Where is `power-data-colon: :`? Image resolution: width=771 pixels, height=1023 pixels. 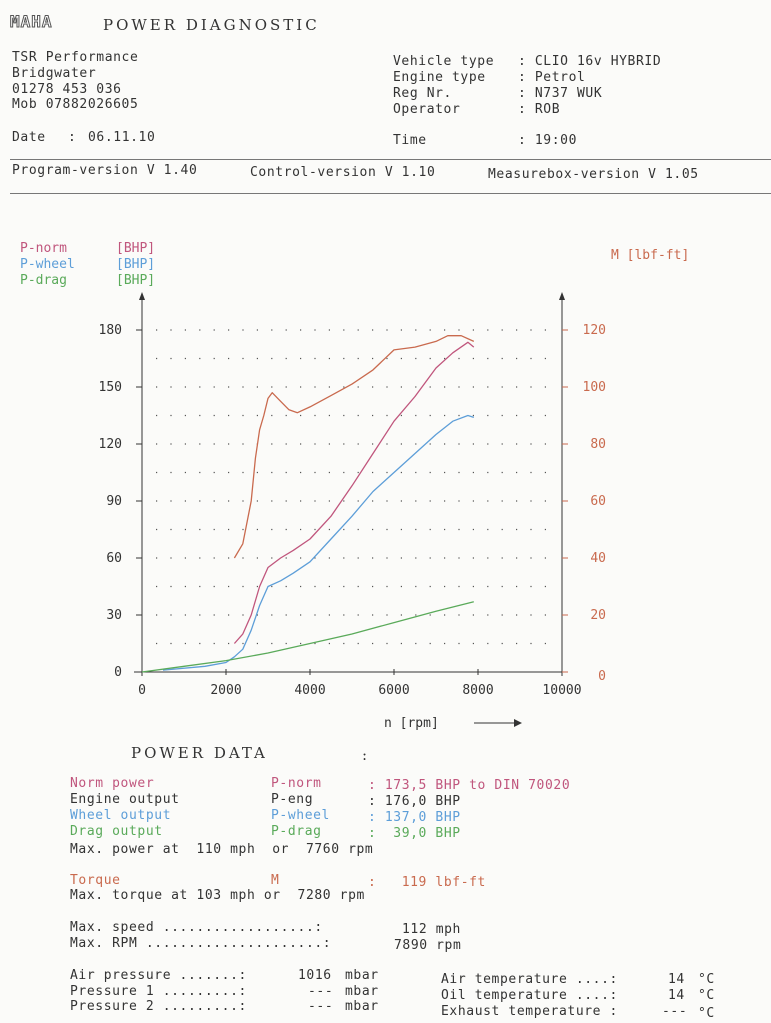 power-data-colon: : is located at coordinates (365, 755).